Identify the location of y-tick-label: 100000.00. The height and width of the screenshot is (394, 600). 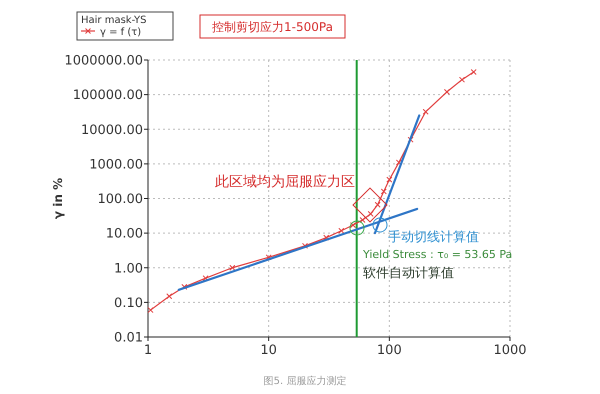
(107, 96).